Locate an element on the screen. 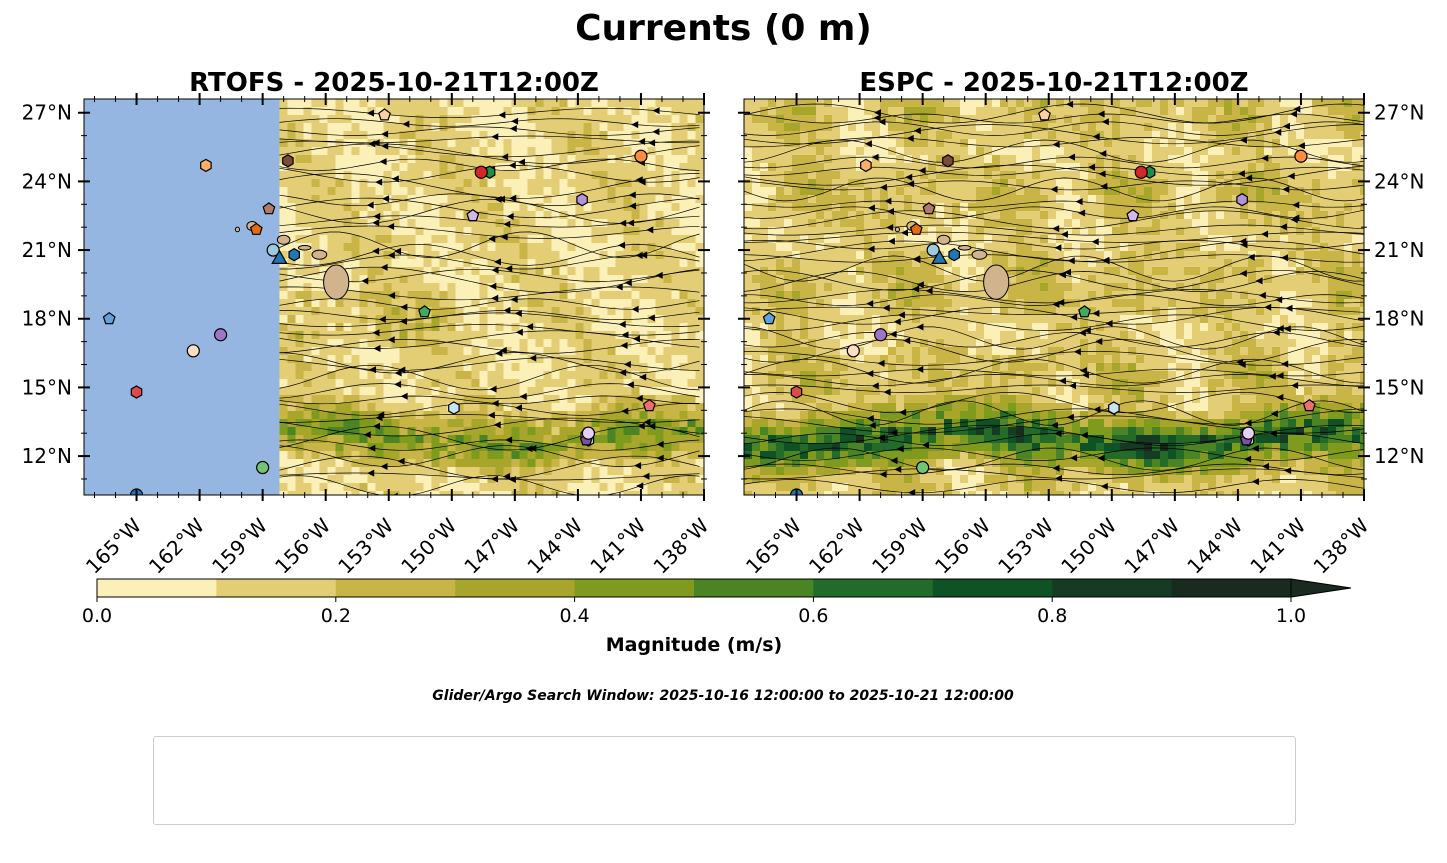  x-tick-label: 138°W is located at coordinates (680, 545).